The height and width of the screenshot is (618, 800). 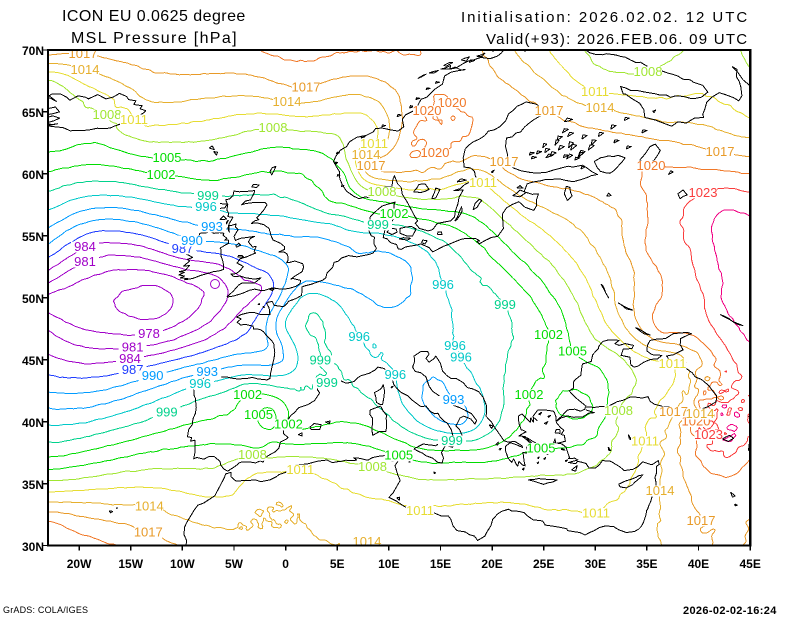 I want to click on svg-text: 987, so click(x=133, y=369).